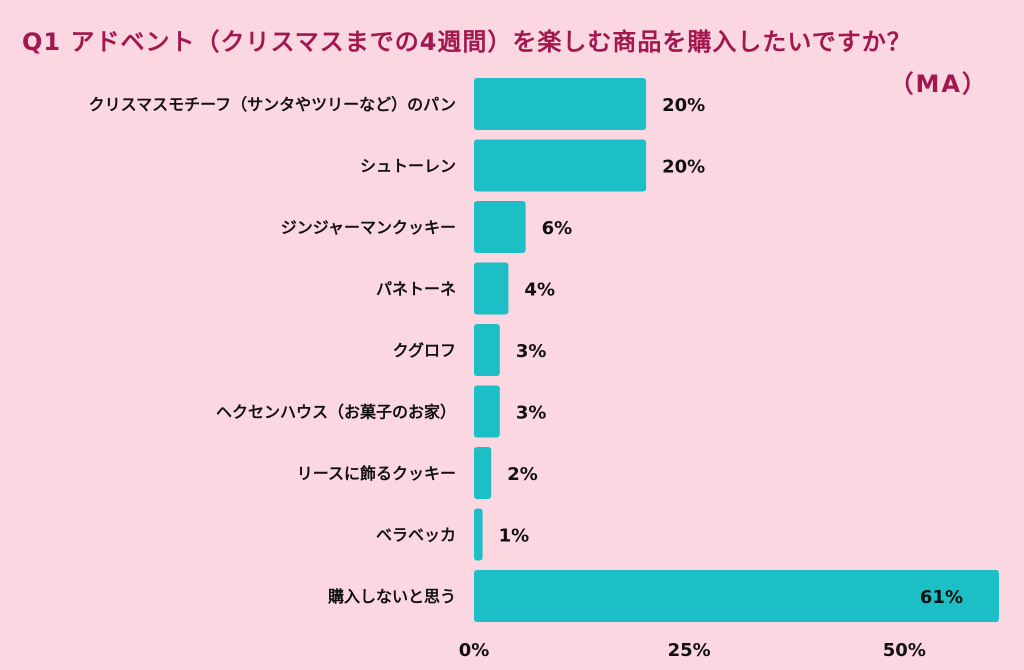 The width and height of the screenshot is (1024, 670). What do you see at coordinates (408, 166) in the screenshot?
I see `category-label: シュトーレン` at bounding box center [408, 166].